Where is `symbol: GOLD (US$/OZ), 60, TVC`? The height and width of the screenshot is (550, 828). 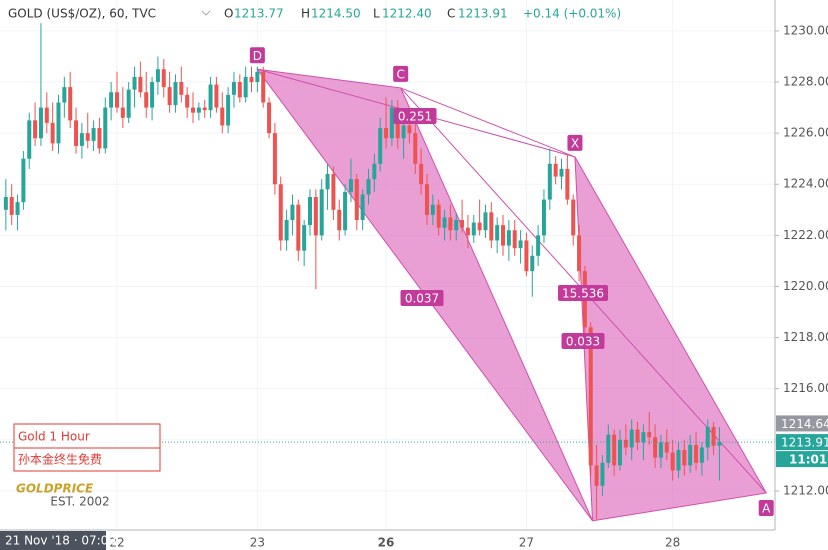
symbol: GOLD (US$/OZ), 60, TVC is located at coordinates (82, 14).